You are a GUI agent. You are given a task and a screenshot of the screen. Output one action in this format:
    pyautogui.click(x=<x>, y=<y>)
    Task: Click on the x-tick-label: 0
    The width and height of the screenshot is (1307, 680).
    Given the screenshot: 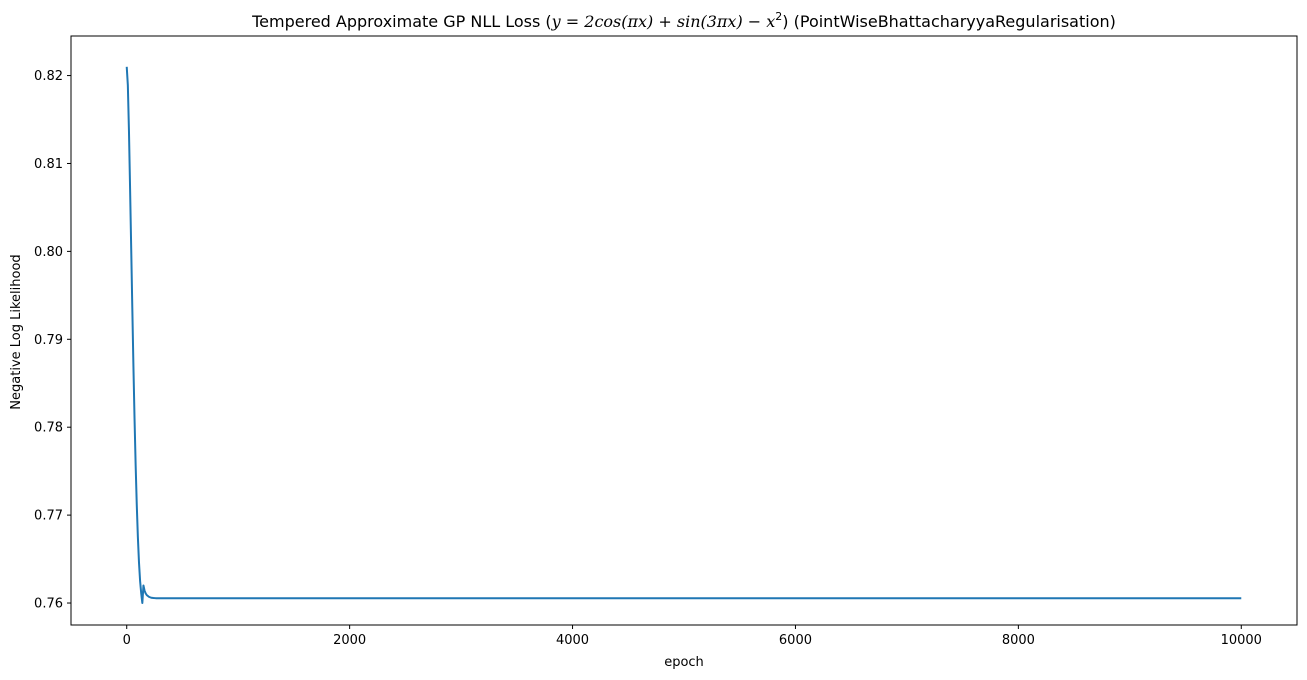 What is the action you would take?
    pyautogui.click(x=127, y=640)
    